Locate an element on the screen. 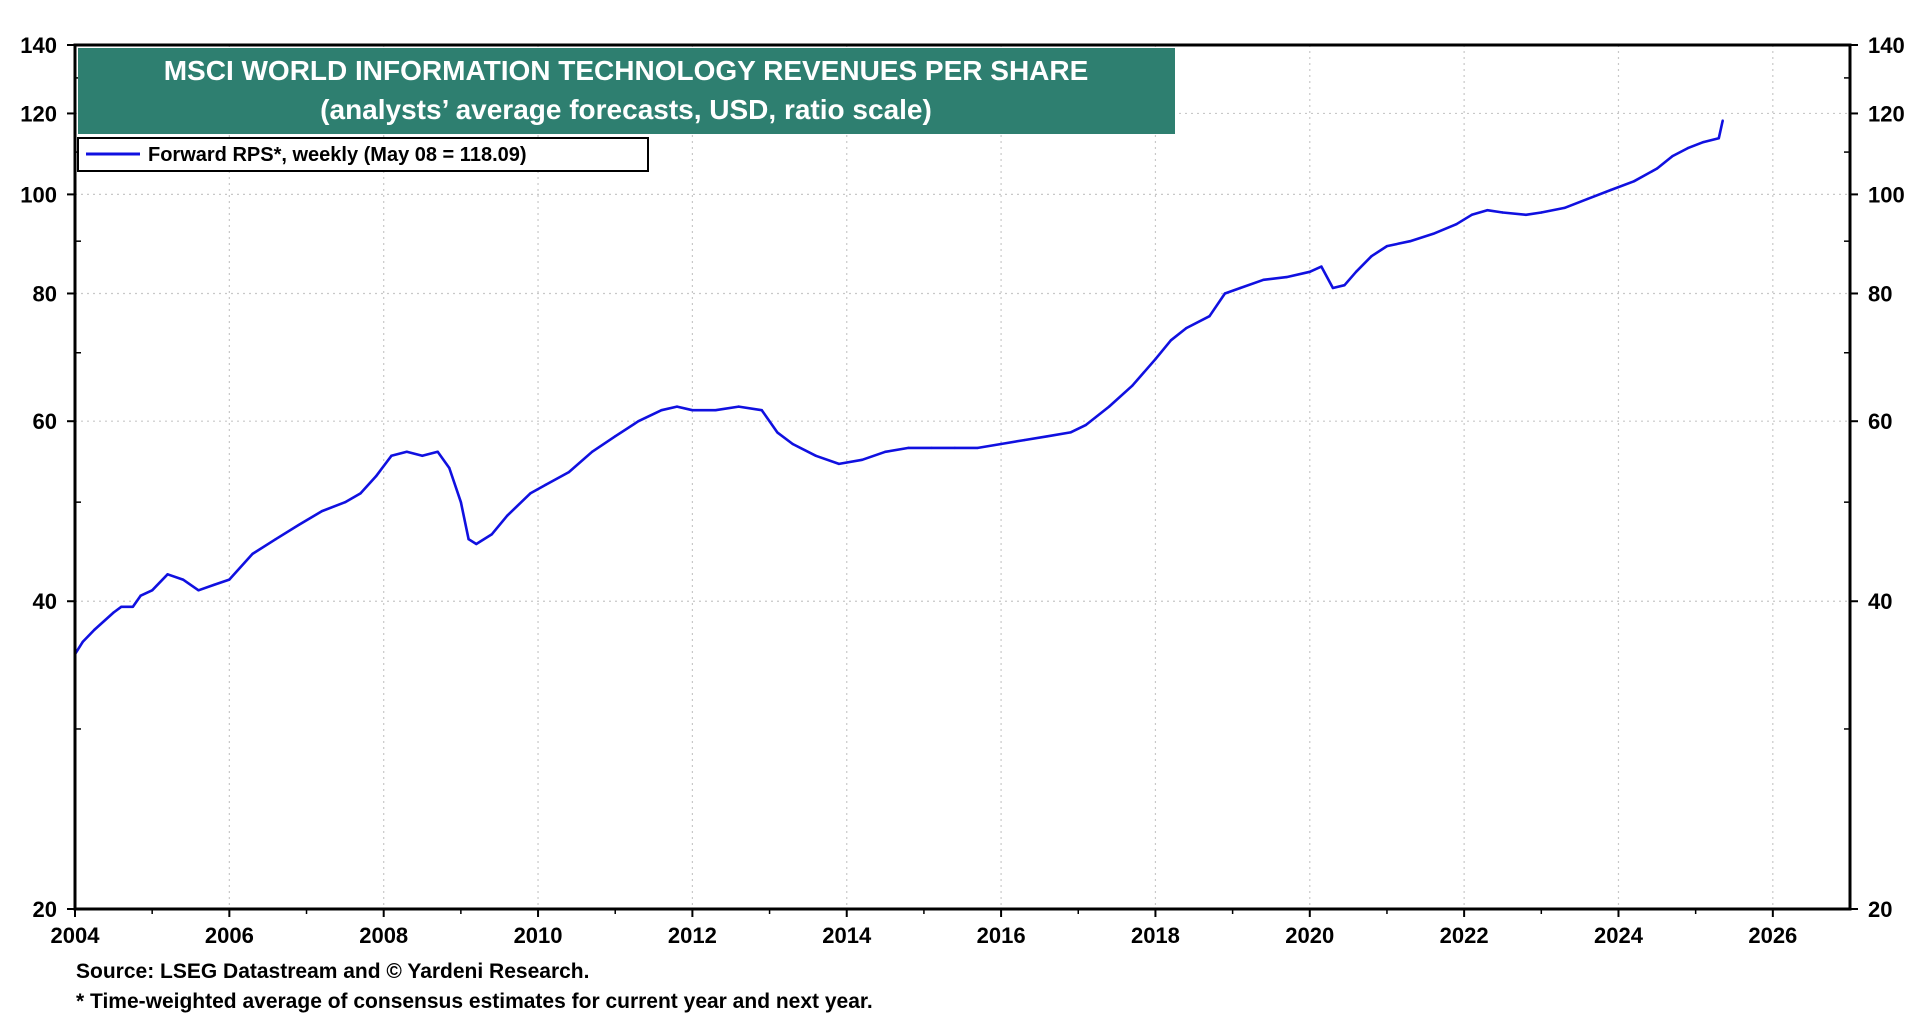  y-tick-label-left: 120 is located at coordinates (38, 113).